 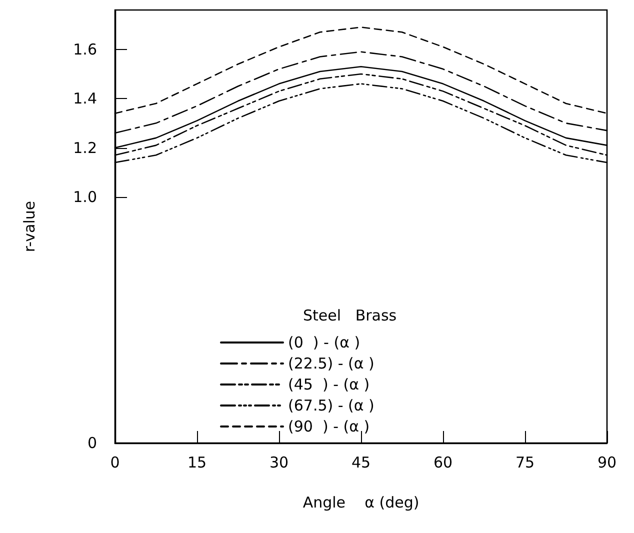 I want to click on y-axis-title: r-value, so click(x=29, y=226).